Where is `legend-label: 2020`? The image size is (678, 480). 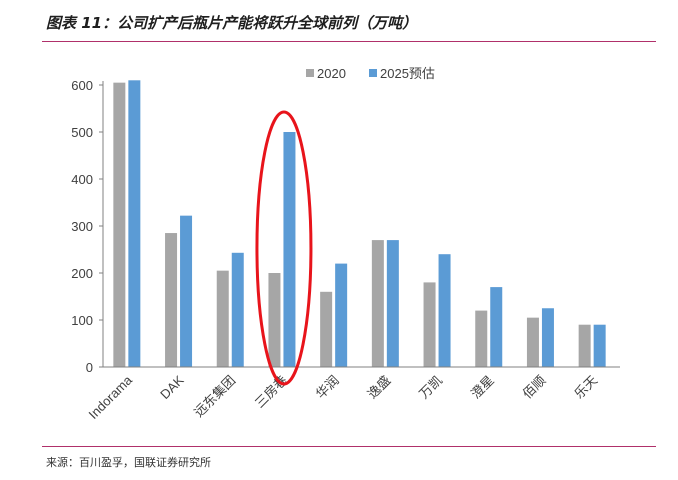 legend-label: 2020 is located at coordinates (331, 73).